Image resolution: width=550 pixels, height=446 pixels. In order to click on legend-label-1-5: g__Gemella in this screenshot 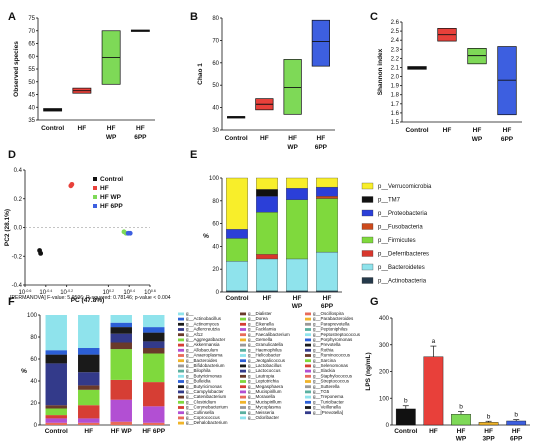, I will do `click(260, 339)`.